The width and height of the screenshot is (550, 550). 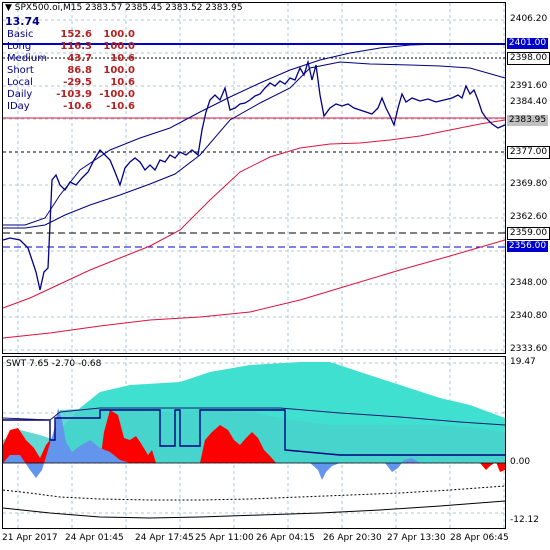 What do you see at coordinates (254, 493) in the screenshot?
I see `indicator-dotted-line` at bounding box center [254, 493].